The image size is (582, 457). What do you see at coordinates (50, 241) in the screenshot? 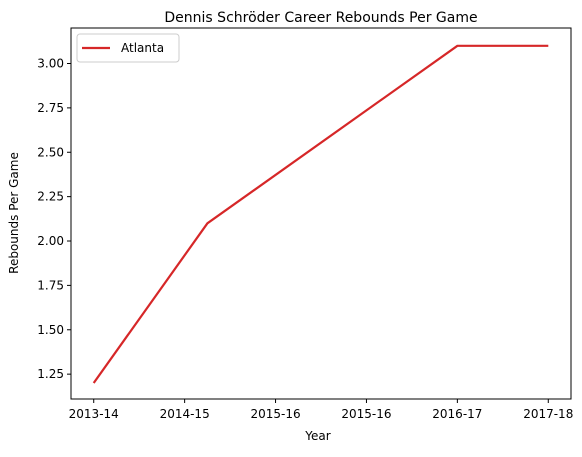
I see `y-tick-label: 2.00` at bounding box center [50, 241].